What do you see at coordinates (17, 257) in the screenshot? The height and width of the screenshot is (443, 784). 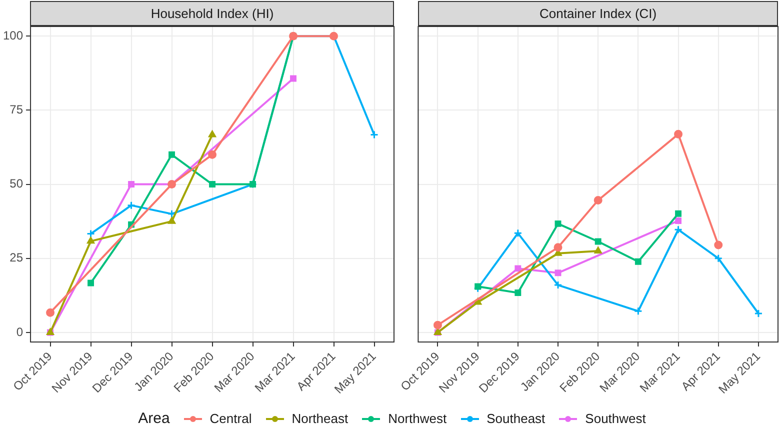 I see `y-tick-label: 25` at bounding box center [17, 257].